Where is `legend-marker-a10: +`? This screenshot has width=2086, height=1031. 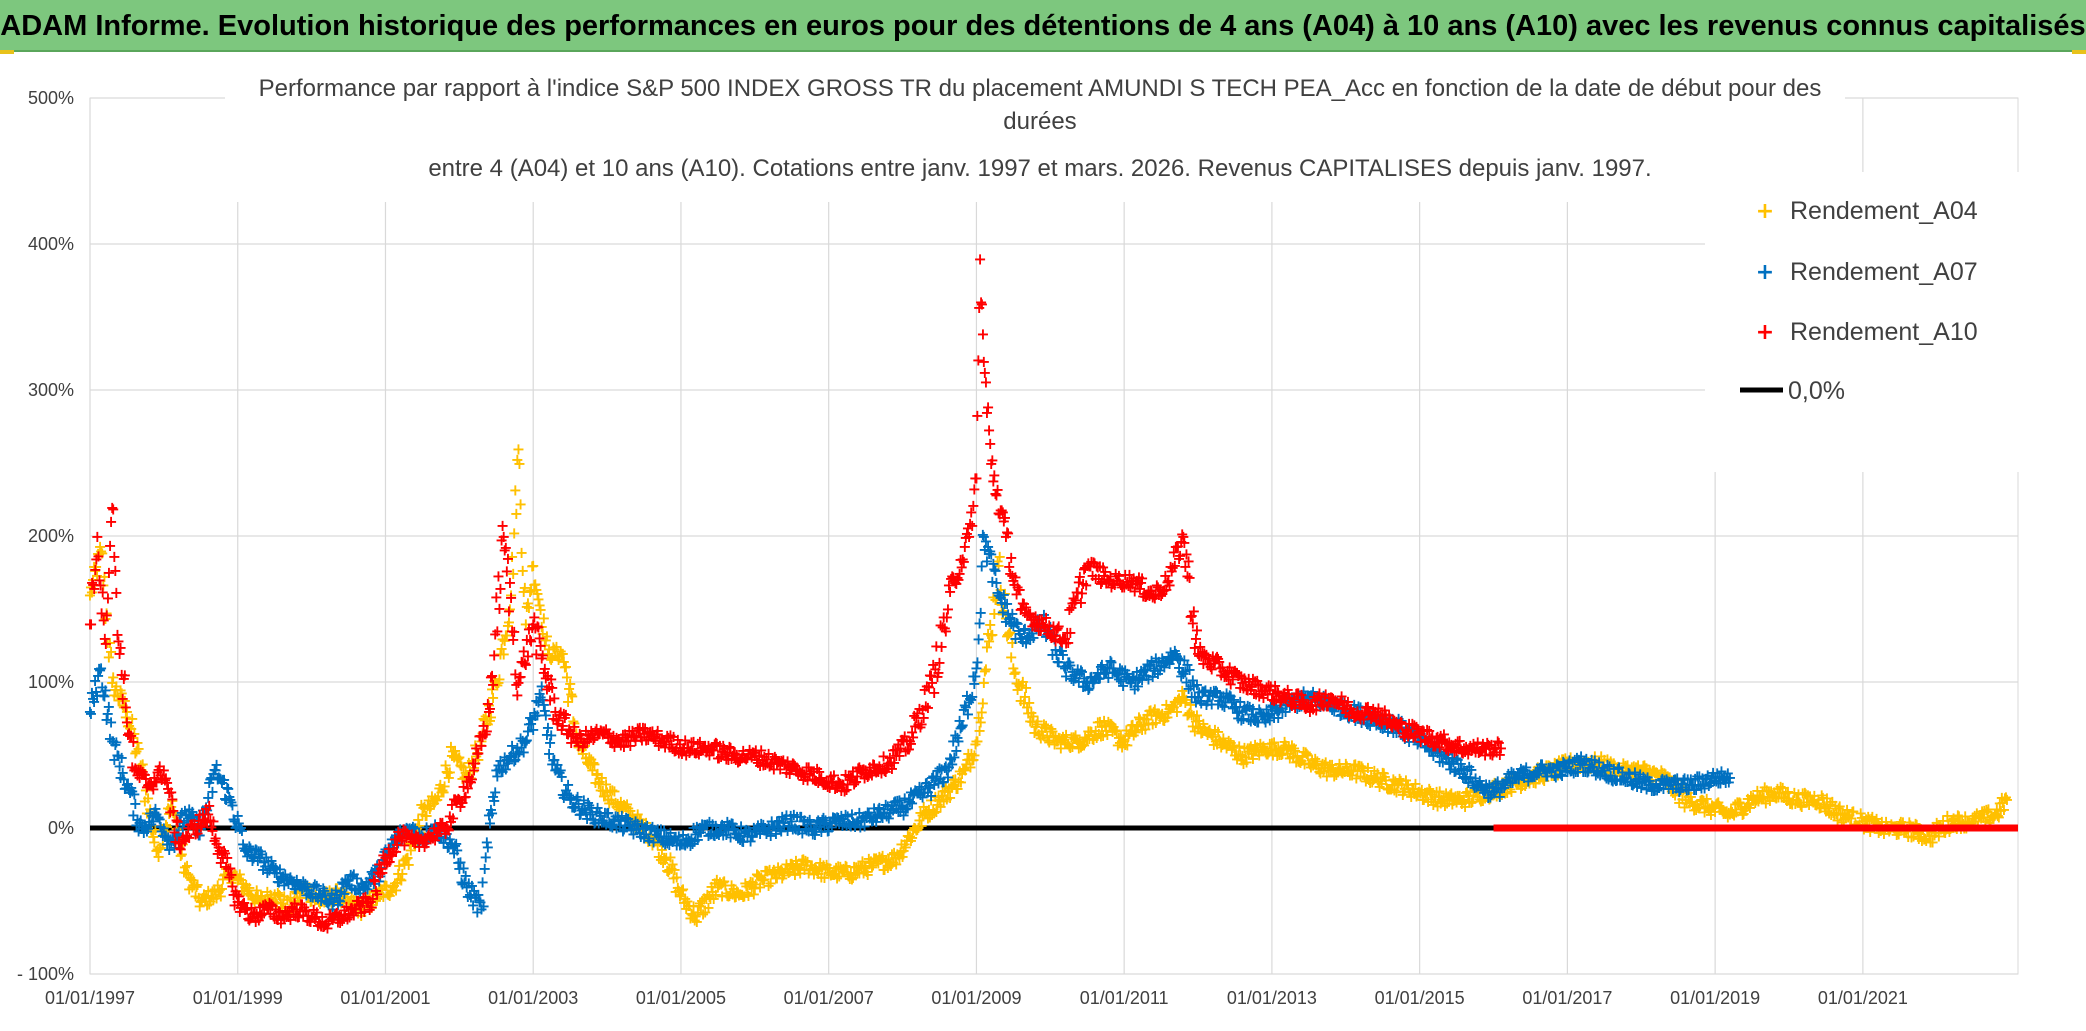 legend-marker-a10: + is located at coordinates (1765, 332).